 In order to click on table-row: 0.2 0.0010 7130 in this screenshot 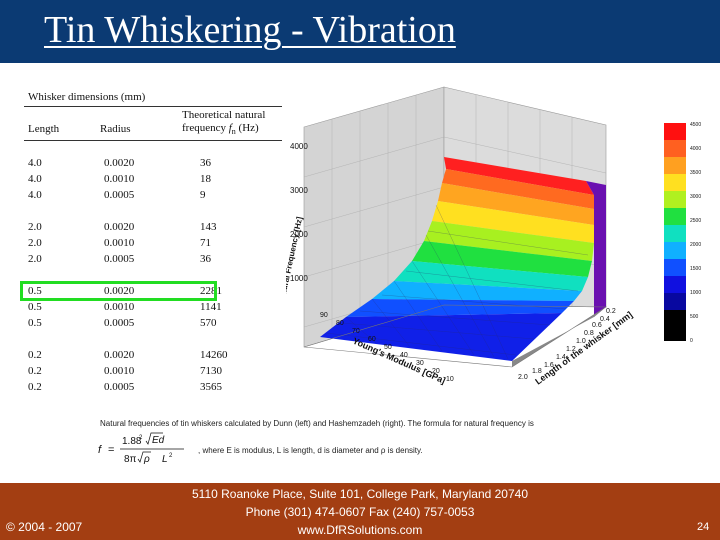, I will do `click(153, 373)`.